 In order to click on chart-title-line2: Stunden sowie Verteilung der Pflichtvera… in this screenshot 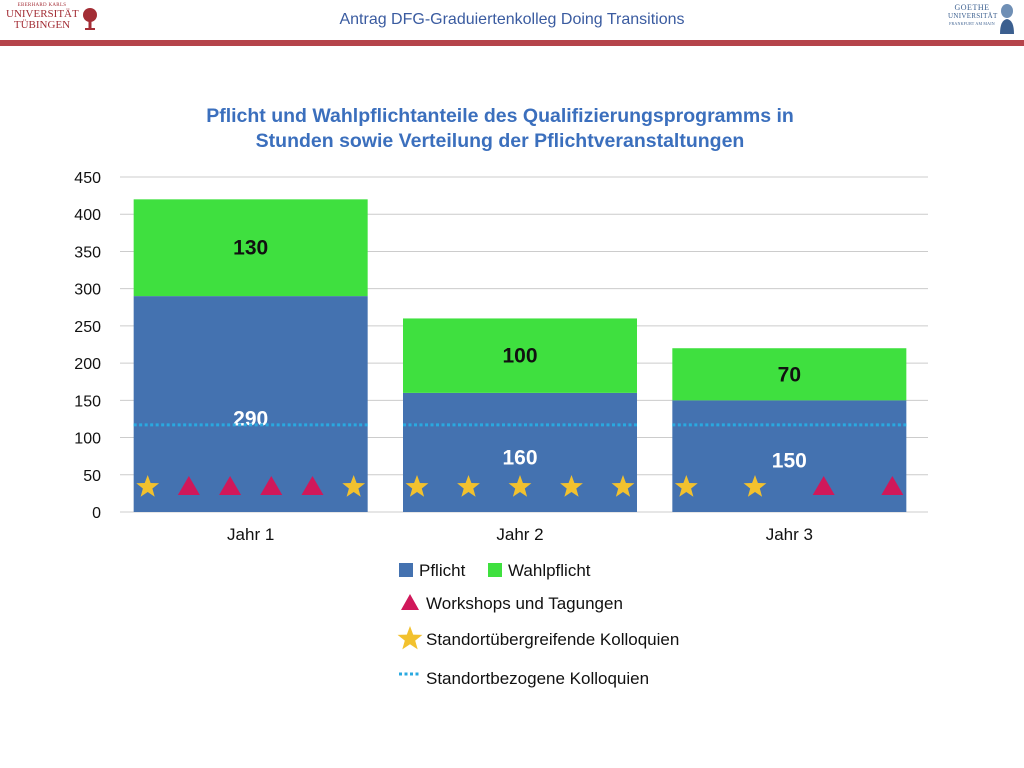, I will do `click(500, 141)`.